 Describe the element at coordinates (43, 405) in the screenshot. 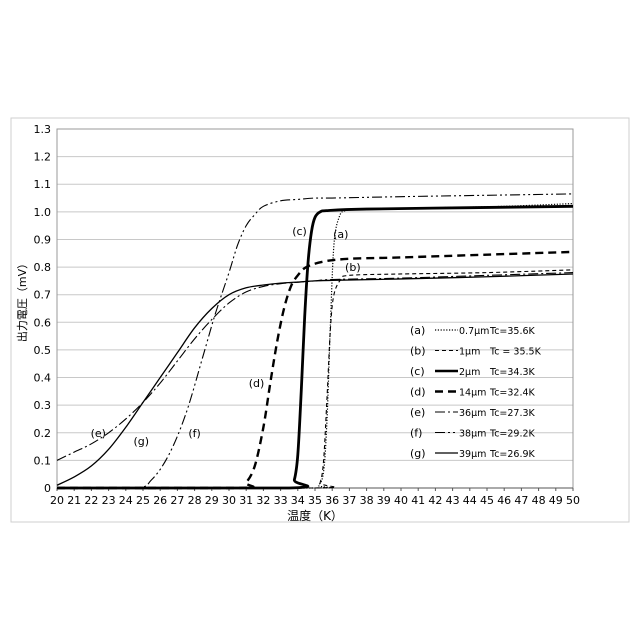

I see `y-tick-label: 0.3` at that location.